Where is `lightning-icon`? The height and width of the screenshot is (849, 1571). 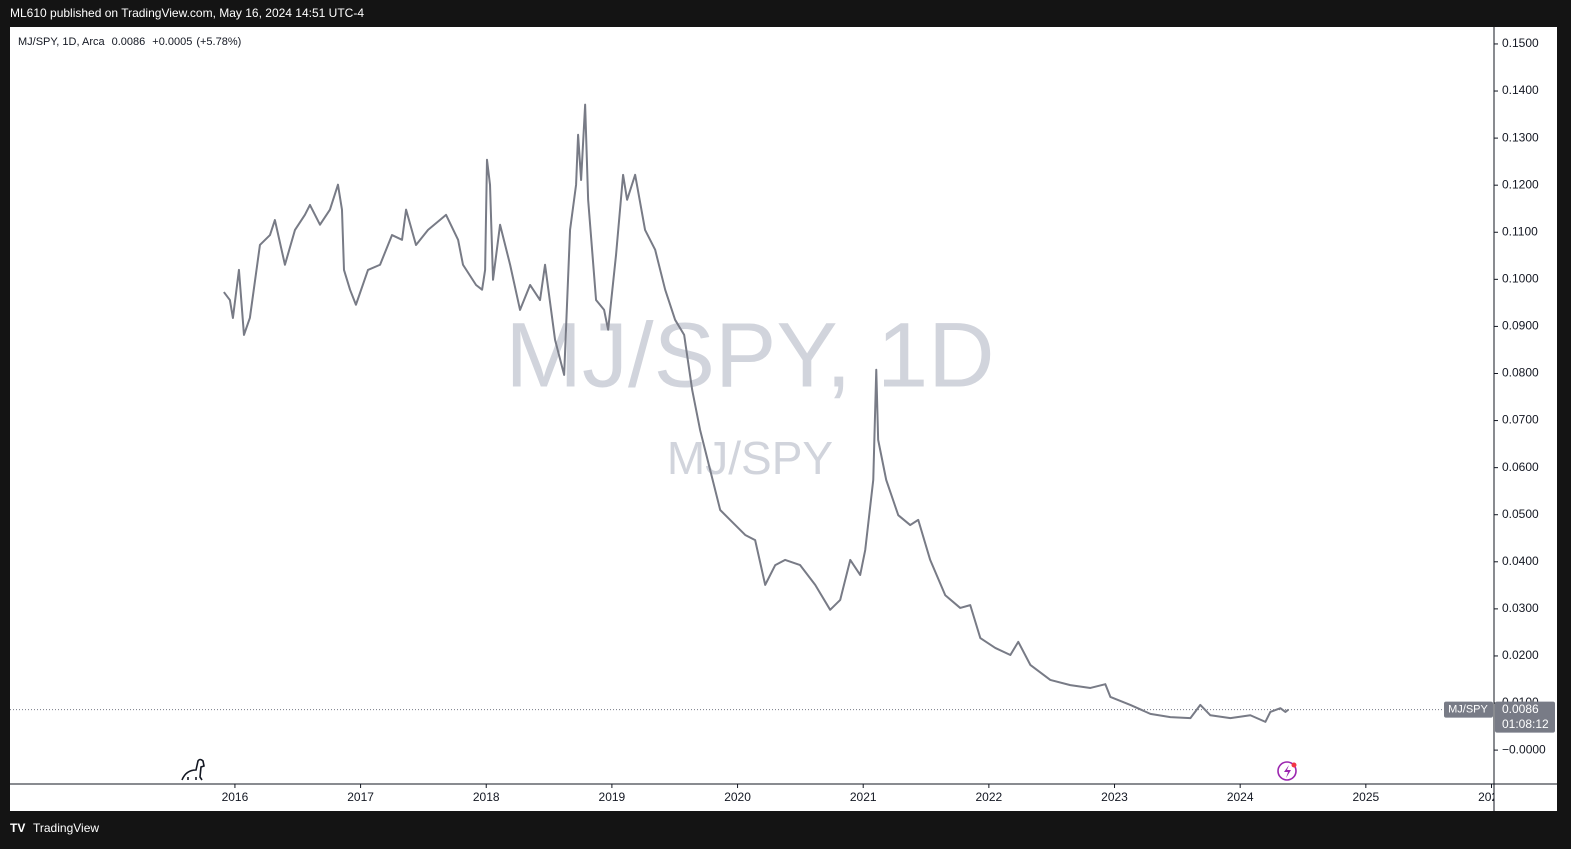 lightning-icon is located at coordinates (1287, 771).